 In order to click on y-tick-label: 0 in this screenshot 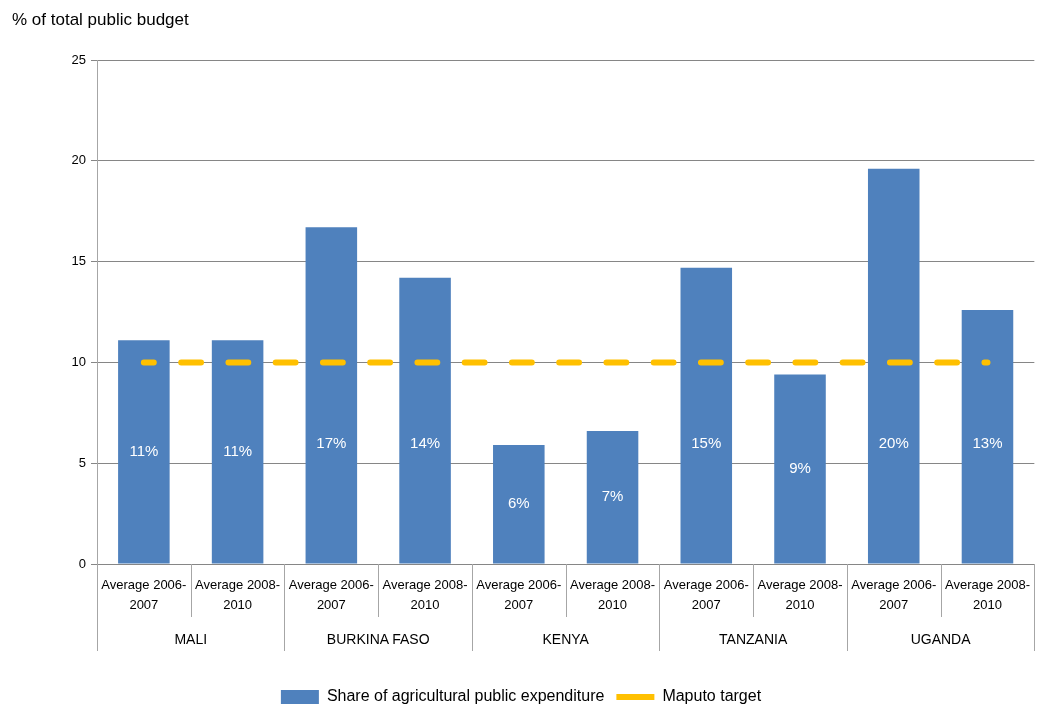, I will do `click(82, 563)`.